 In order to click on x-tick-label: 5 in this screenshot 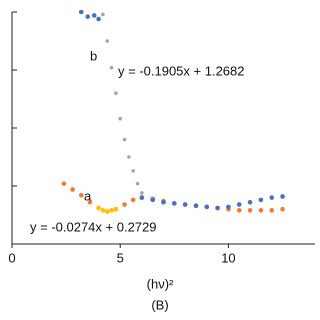, I will do `click(120, 257)`.